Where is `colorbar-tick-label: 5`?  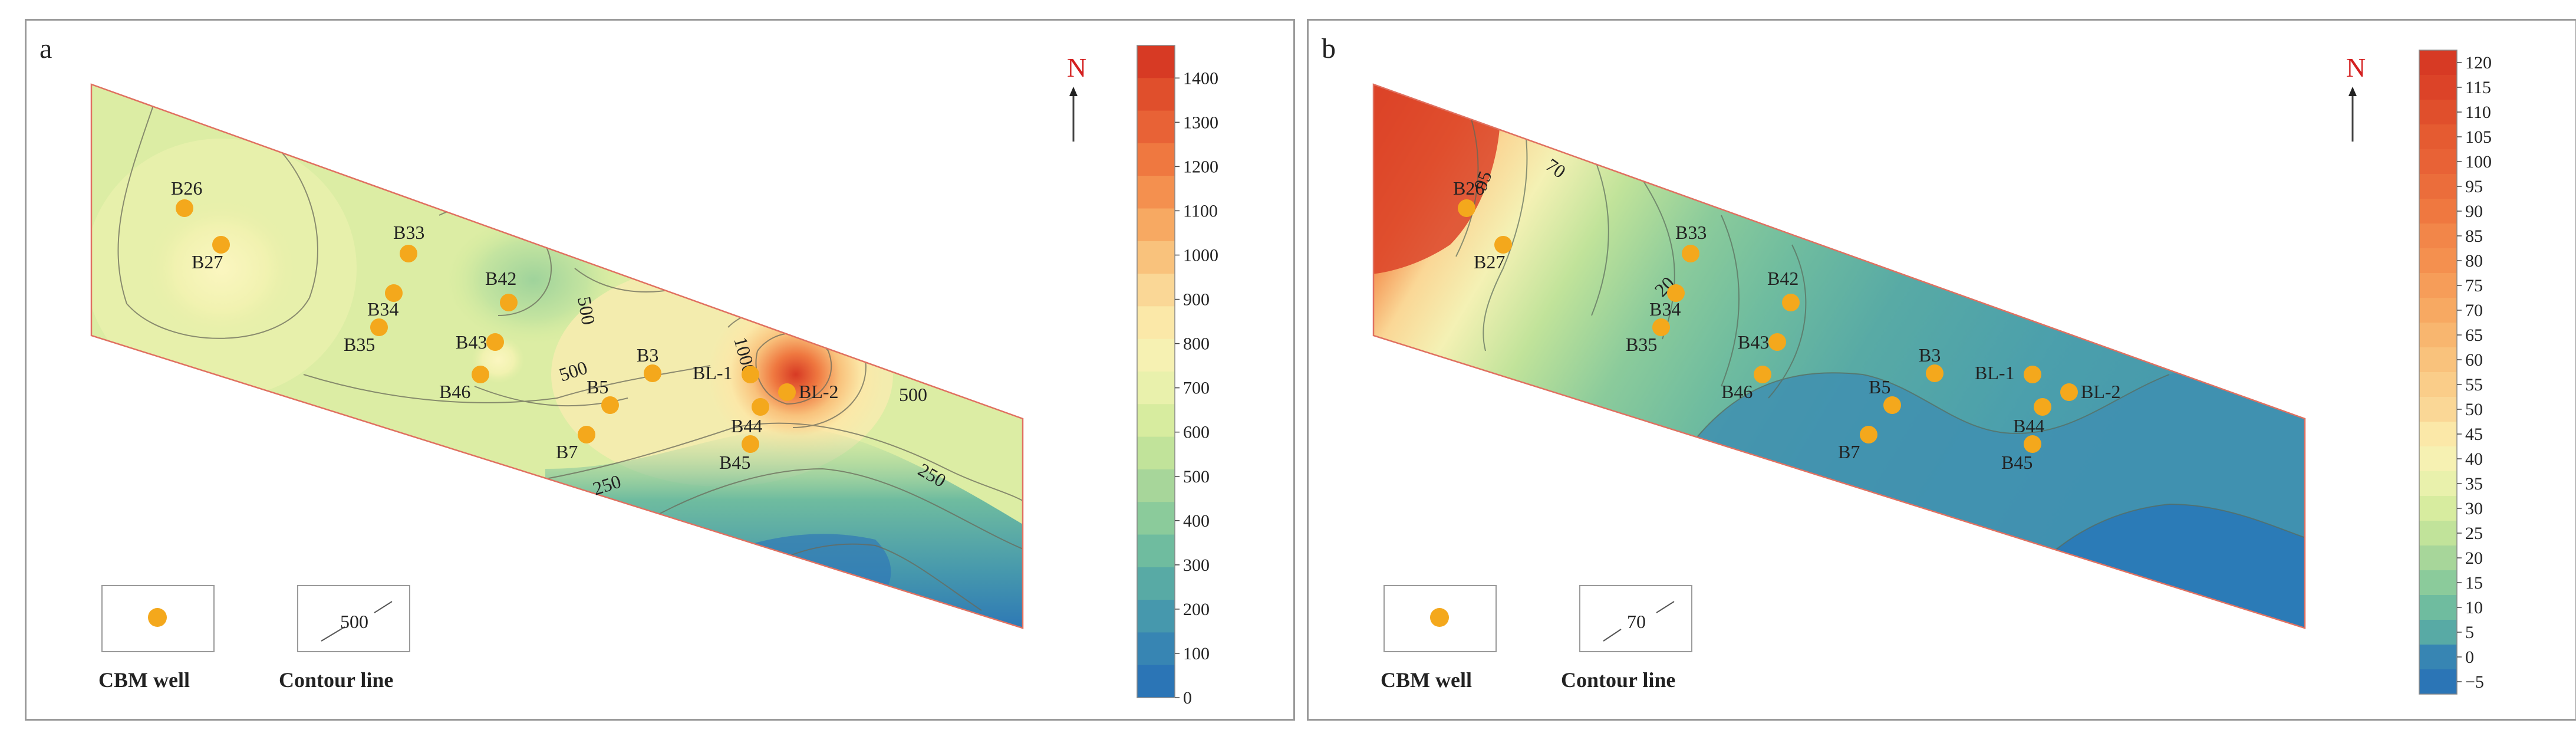 colorbar-tick-label: 5 is located at coordinates (2469, 633).